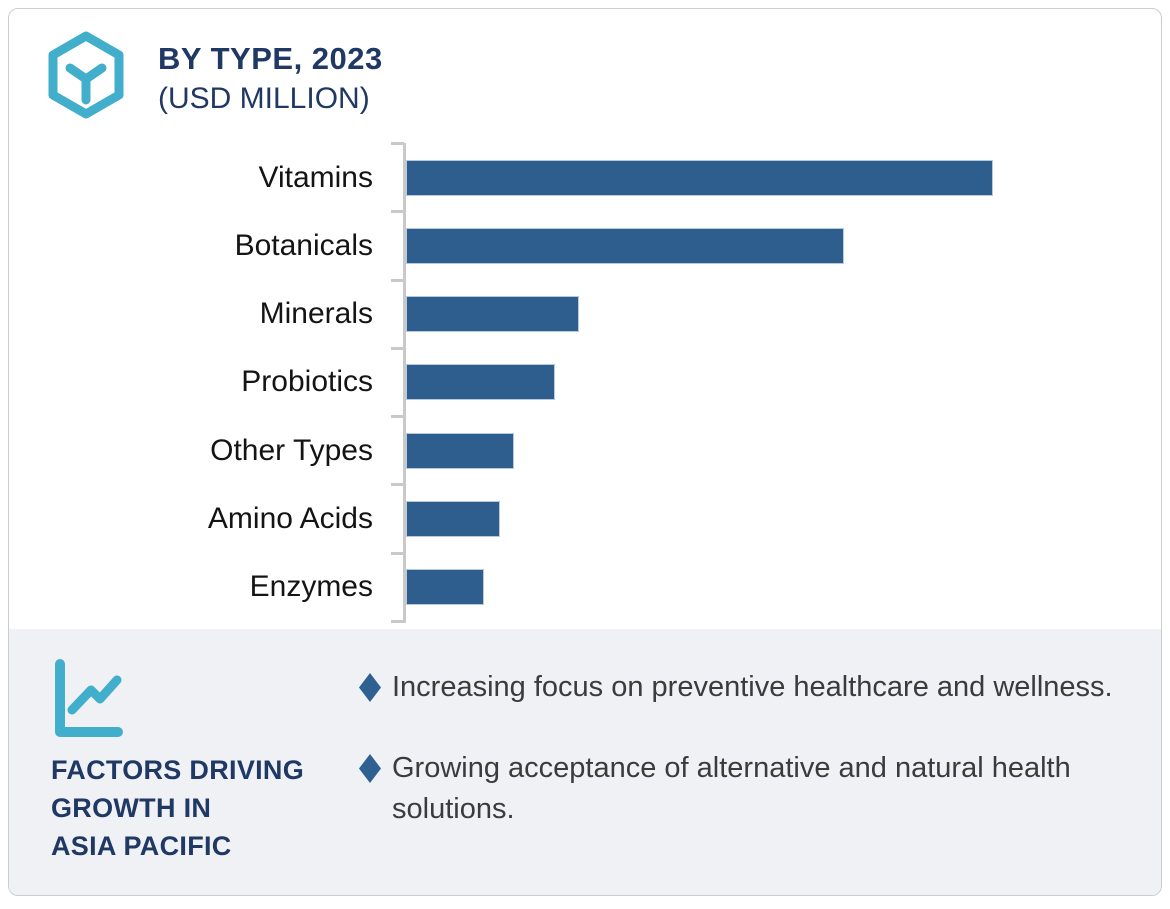  Describe the element at coordinates (585, 314) in the screenshot. I see `bar-row: Minerals` at that location.